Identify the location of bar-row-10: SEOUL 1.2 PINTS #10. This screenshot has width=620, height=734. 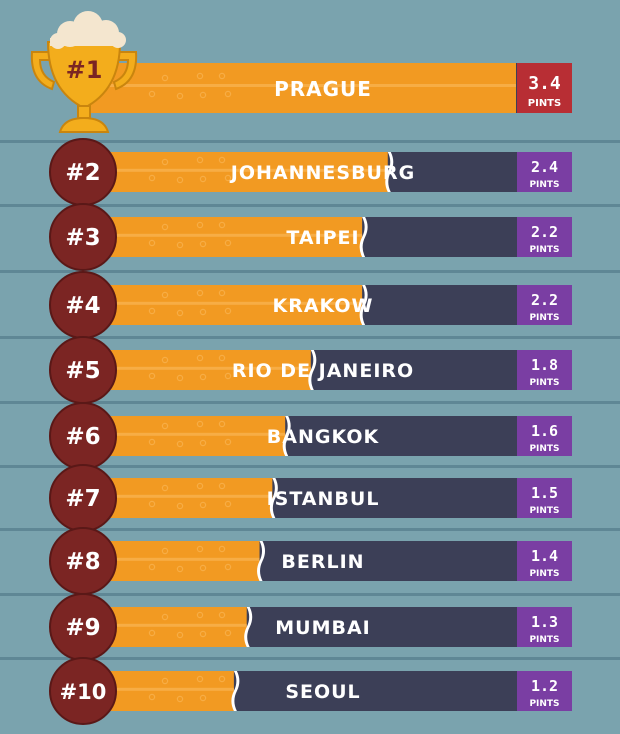
(310, 691).